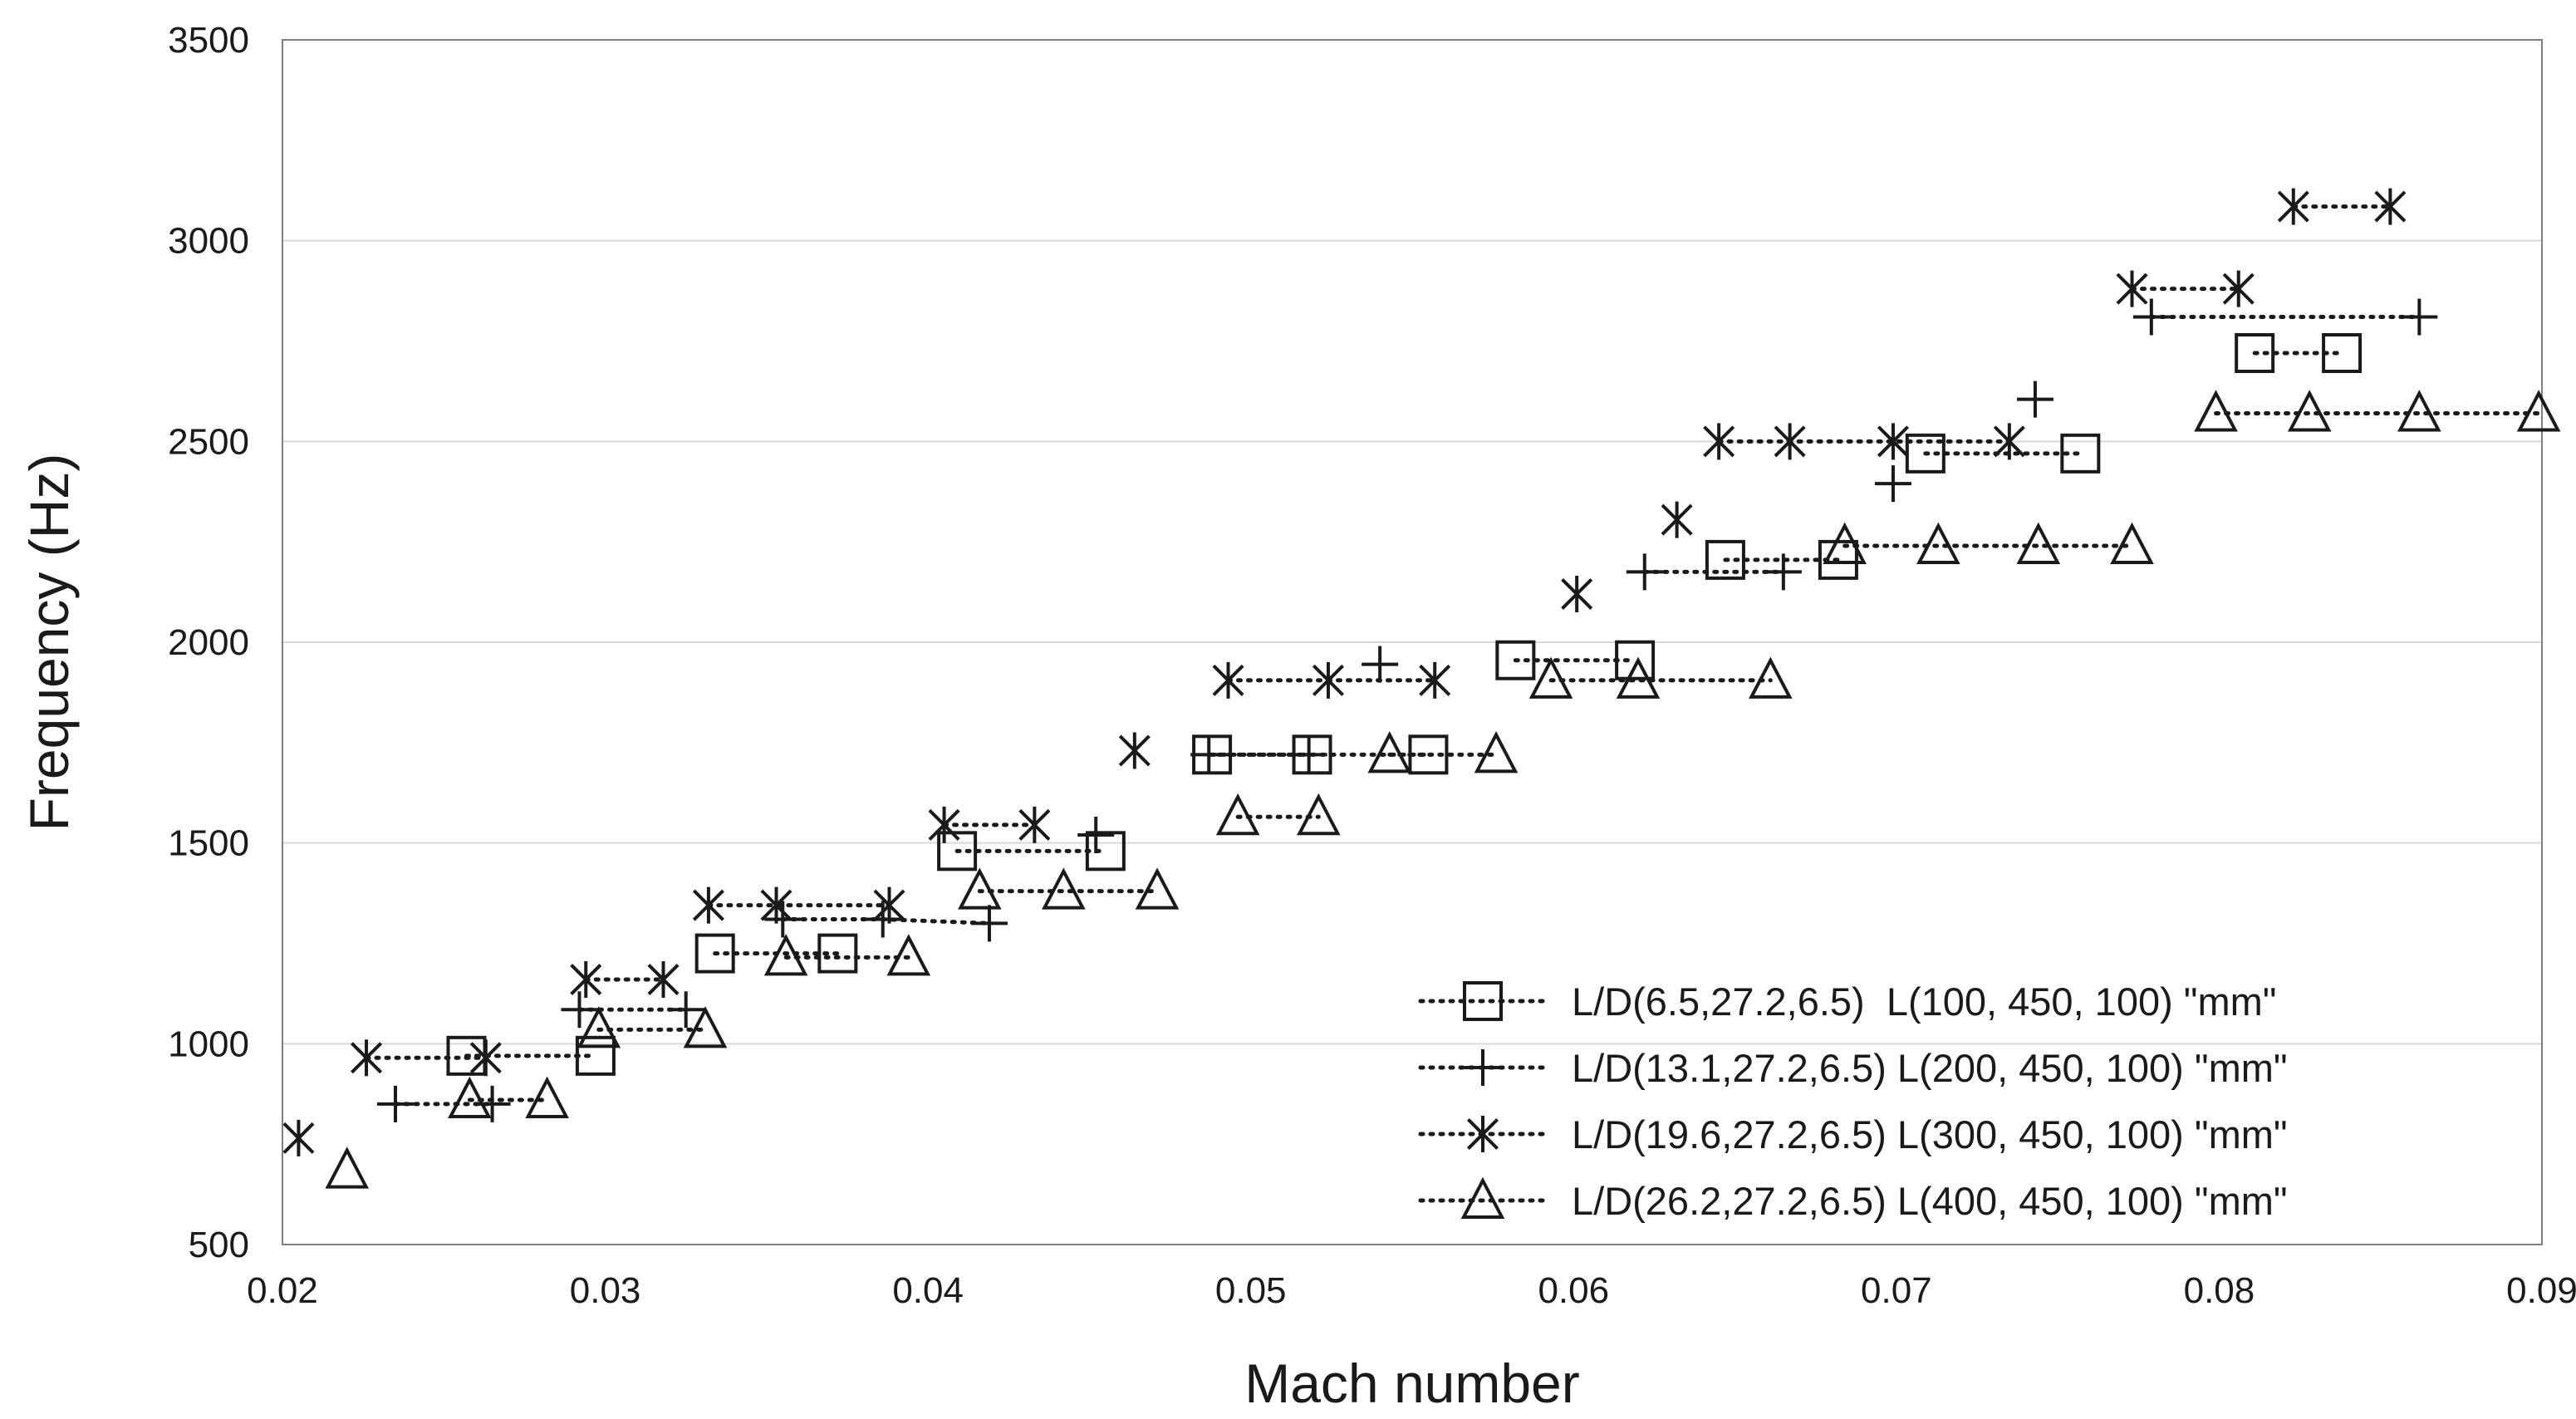  What do you see at coordinates (208, 1044) in the screenshot?
I see `y-tick-label: 1000` at bounding box center [208, 1044].